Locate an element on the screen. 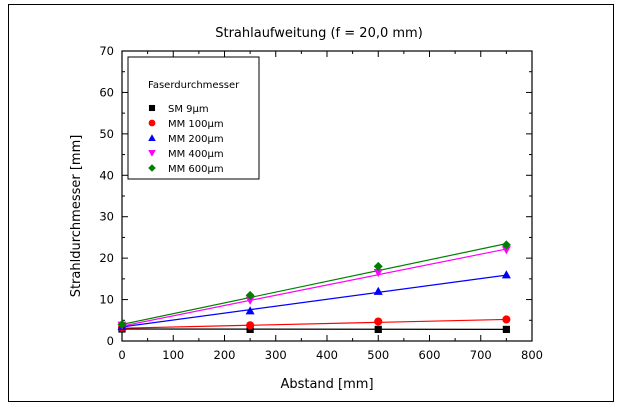 Image resolution: width=624 pixels, height=408 pixels. legend-label-1: MM 100µm is located at coordinates (196, 124).